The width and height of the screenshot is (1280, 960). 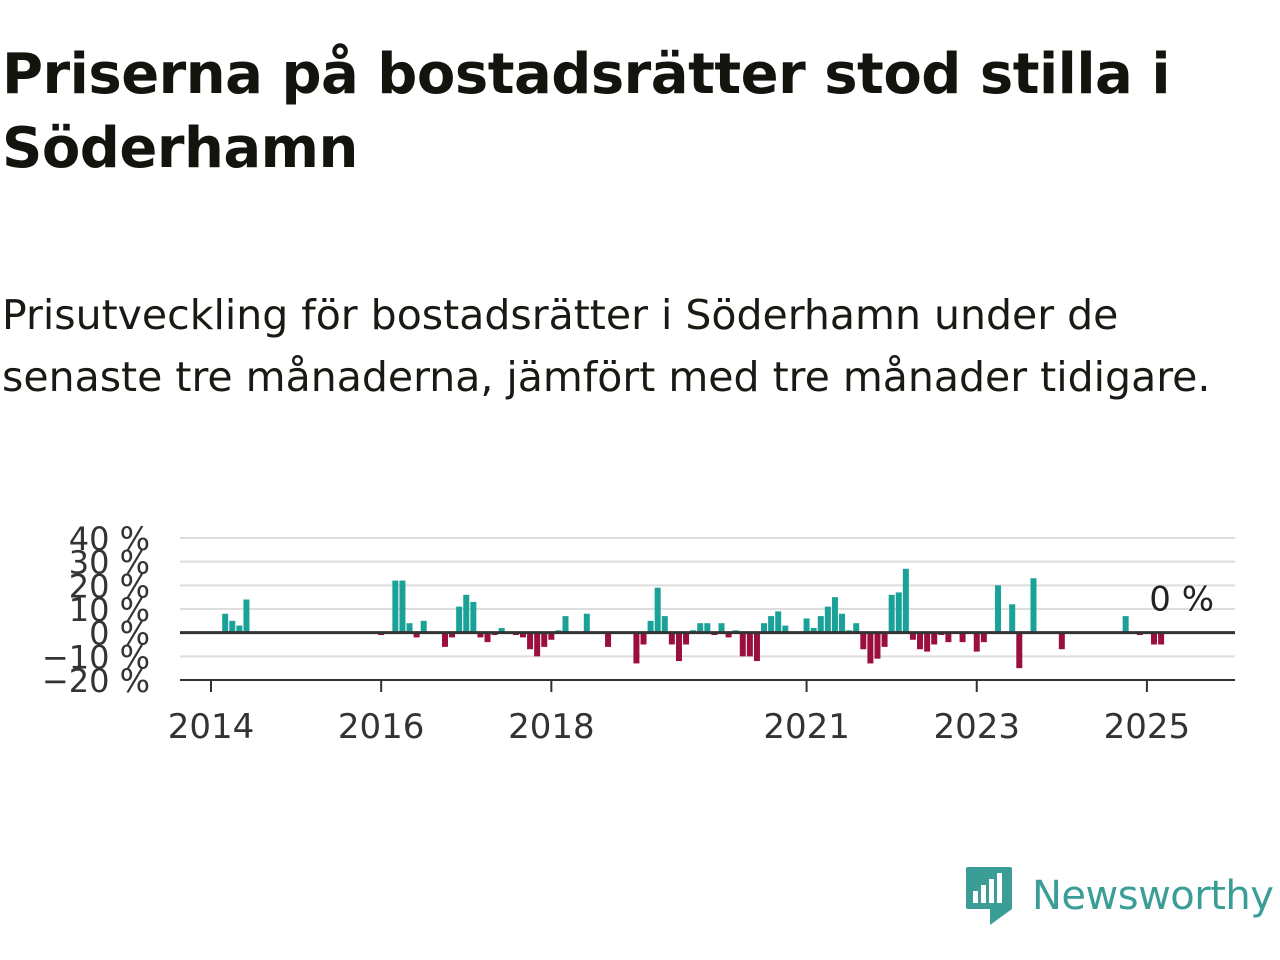 What do you see at coordinates (381, 723) in the screenshot?
I see `x-tick-label: 2016` at bounding box center [381, 723].